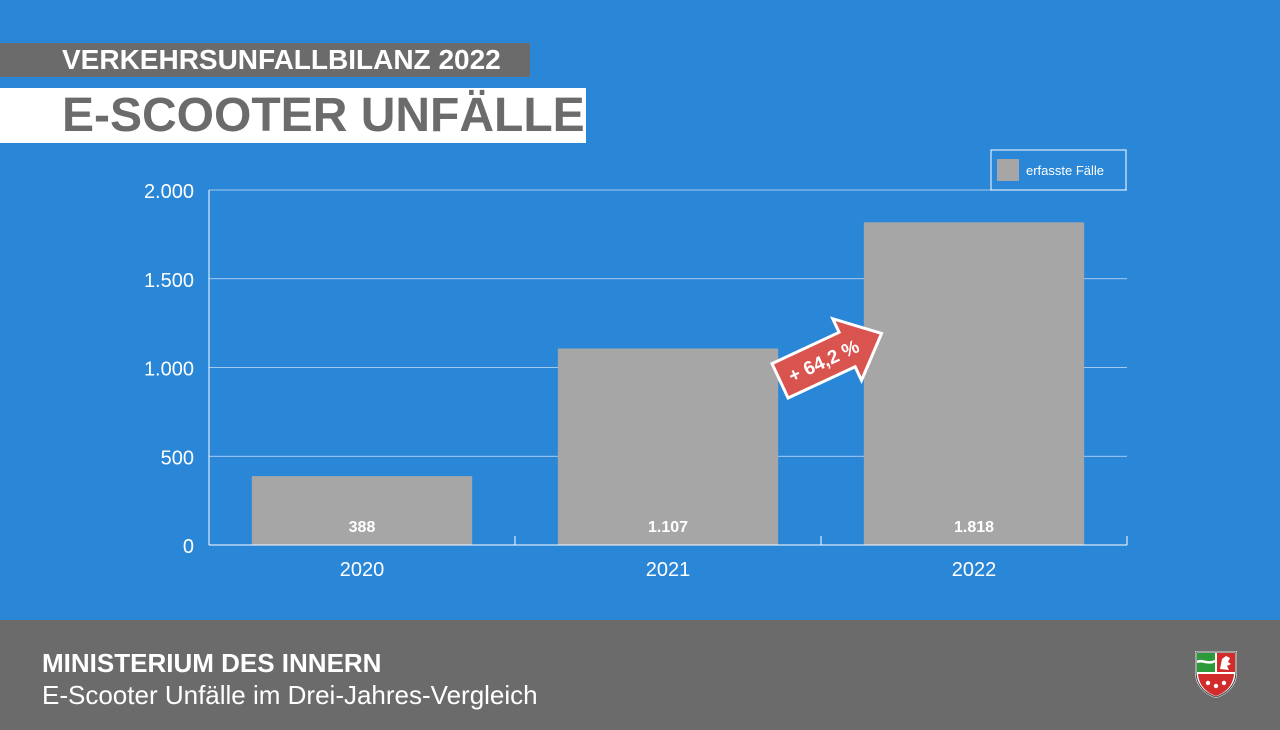 The height and width of the screenshot is (730, 1280). I want to click on data-label: 1.818, so click(974, 527).